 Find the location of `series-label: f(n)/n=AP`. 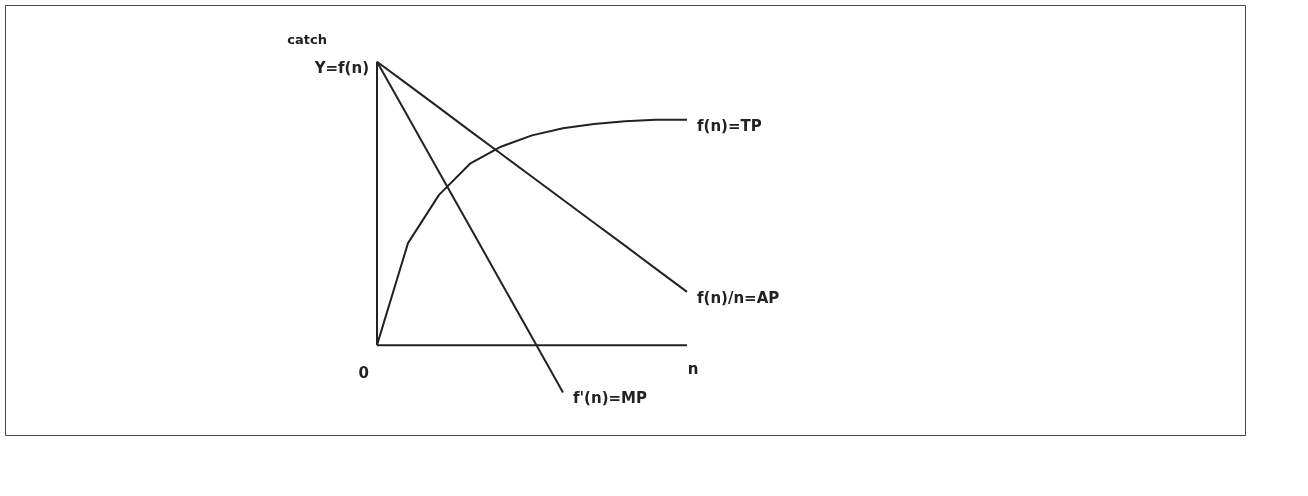

series-label: f(n)/n=AP is located at coordinates (738, 297).